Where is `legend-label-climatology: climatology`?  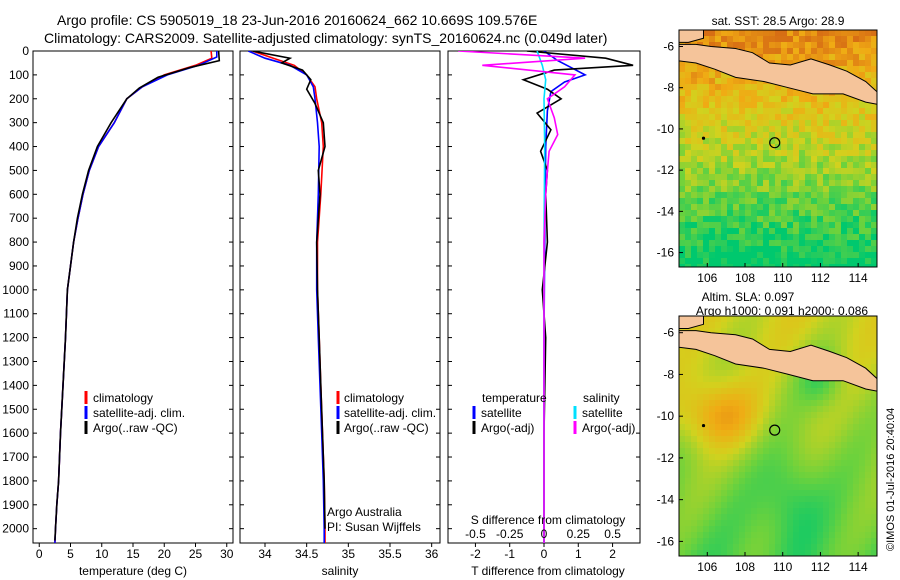 legend-label-climatology: climatology is located at coordinates (123, 398).